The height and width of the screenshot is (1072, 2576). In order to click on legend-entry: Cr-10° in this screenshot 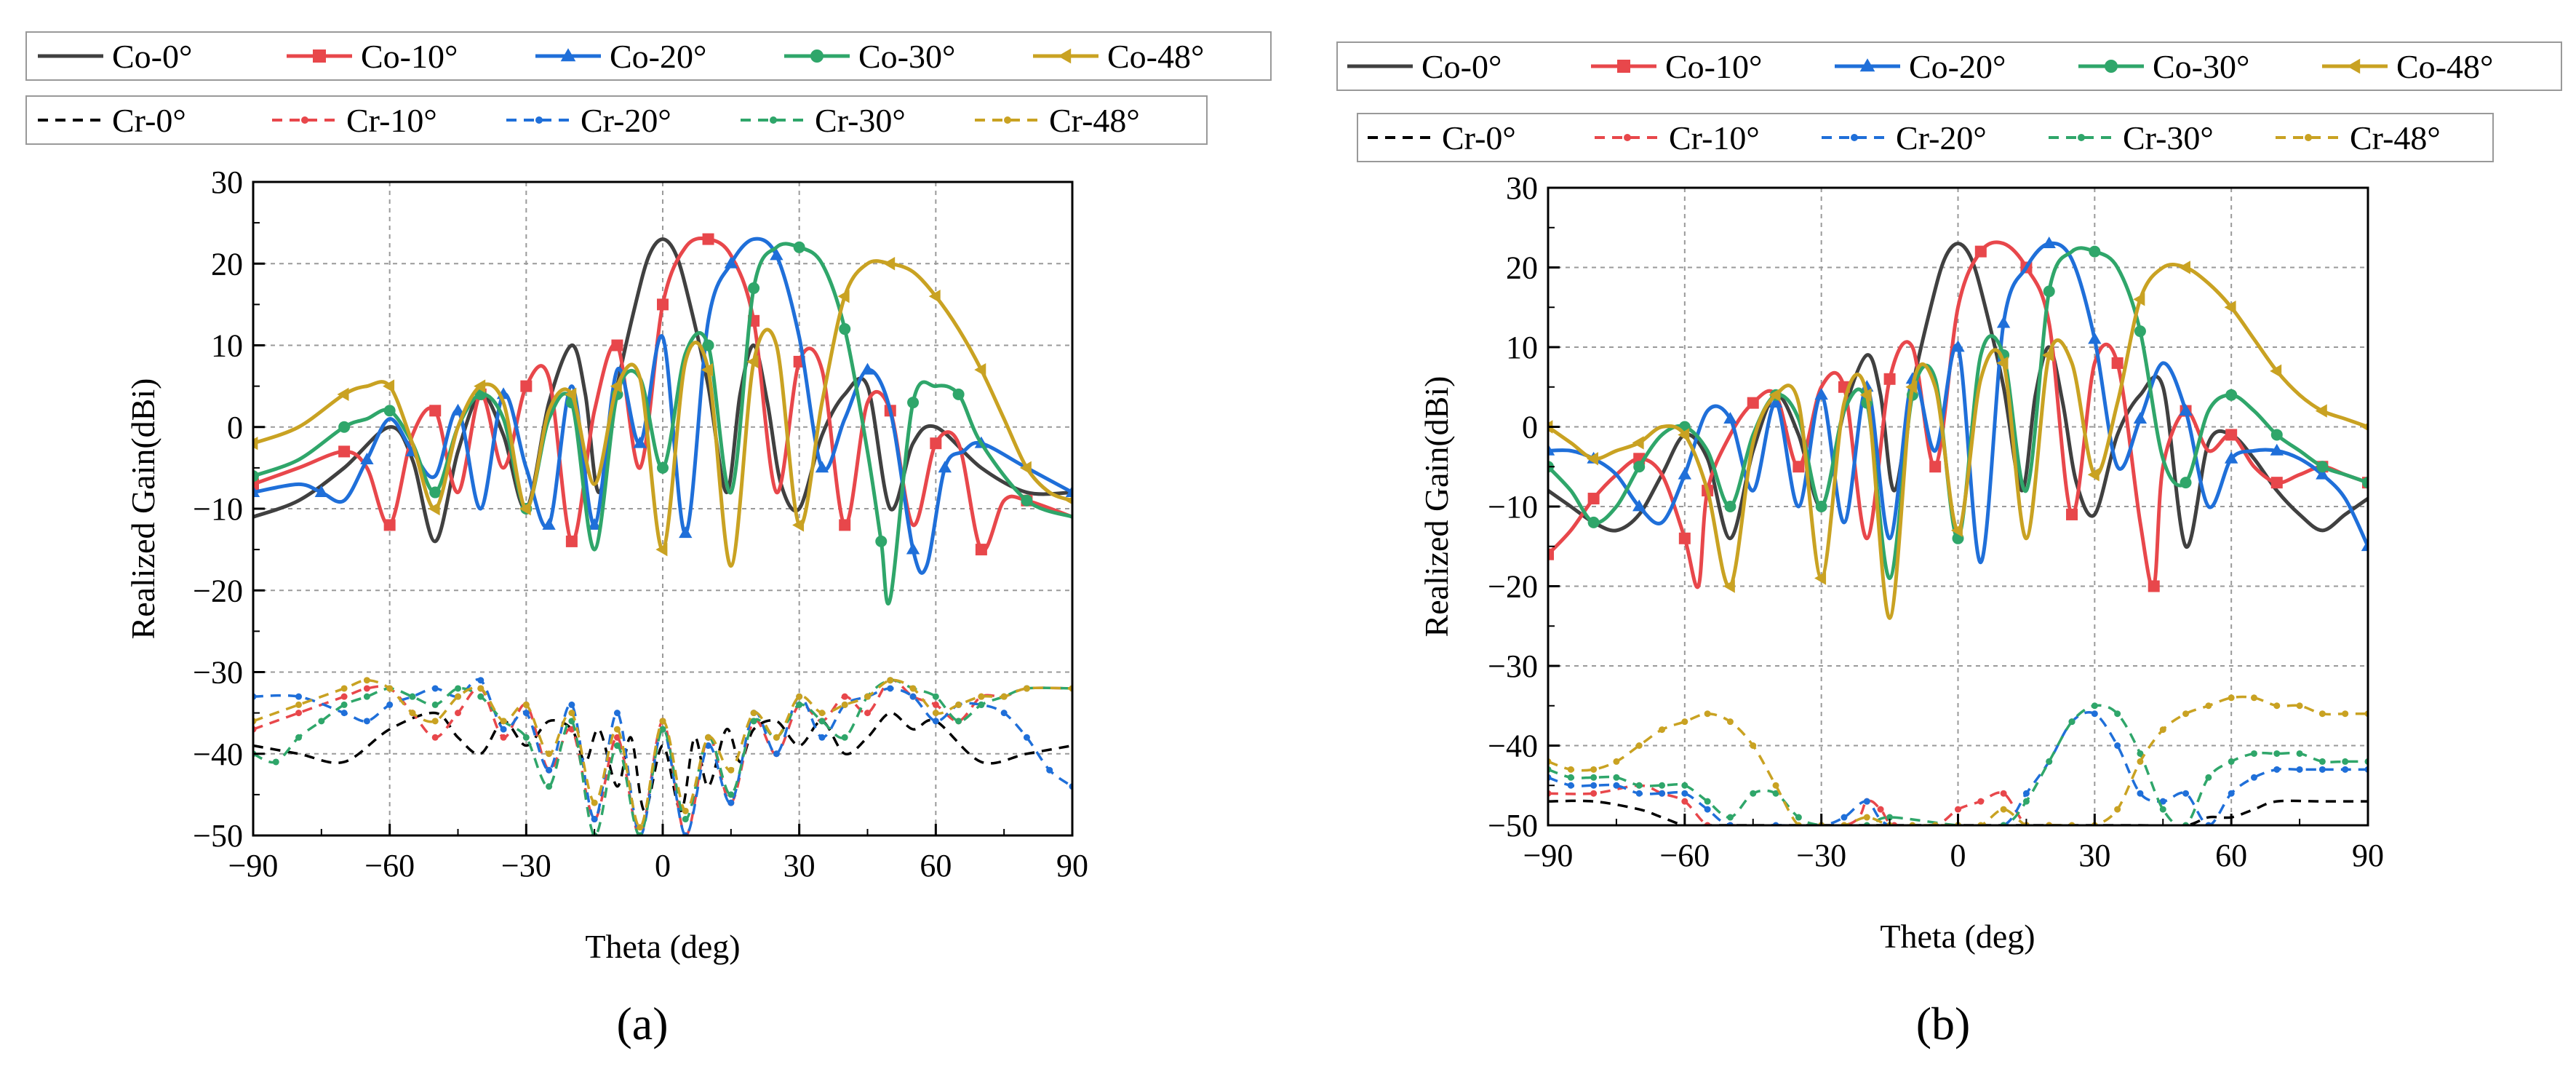, I will do `click(1677, 137)`.